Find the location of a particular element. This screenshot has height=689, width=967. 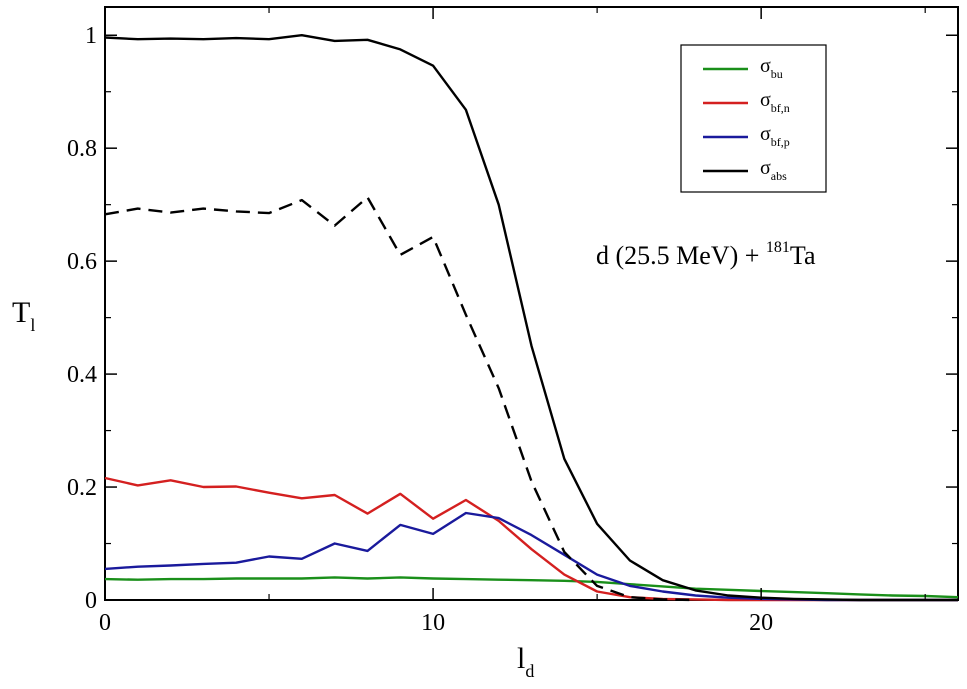

y-tick-label: 0.2 is located at coordinates (82, 488).